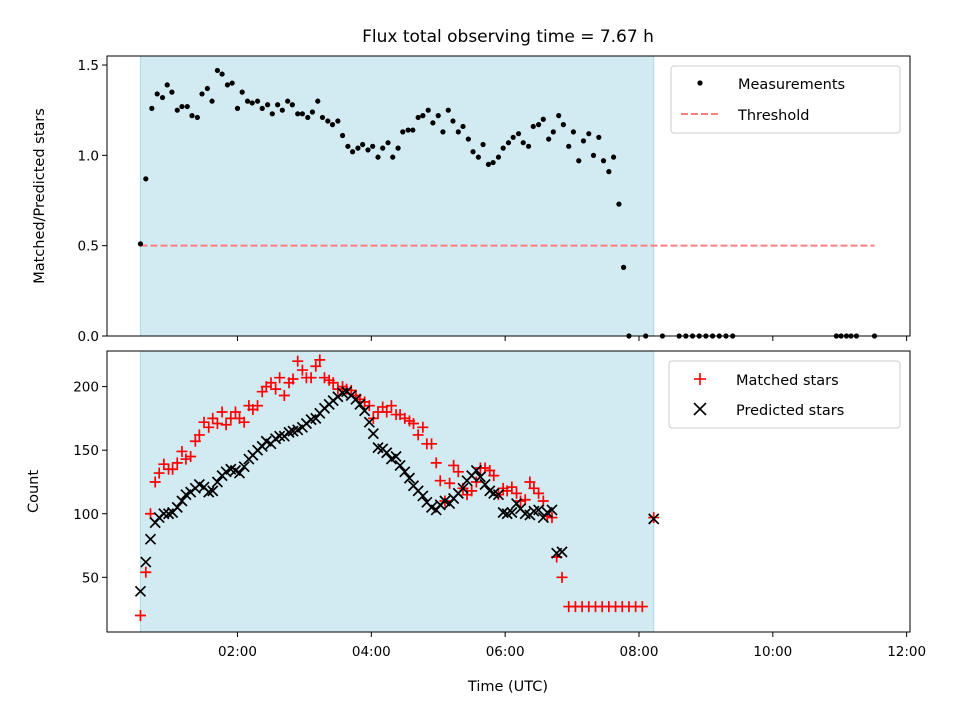 The height and width of the screenshot is (720, 960). I want to click on figure-title: Flux total observing time = 7.67 h, so click(508, 37).